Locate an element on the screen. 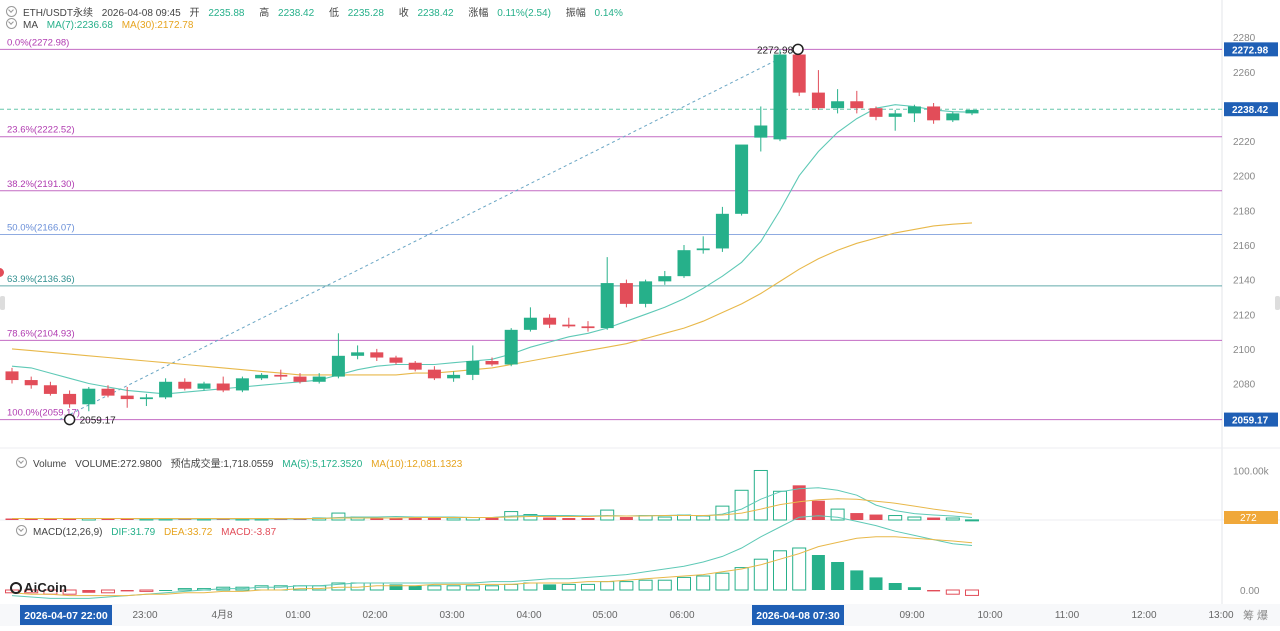 Image resolution: width=1280 pixels, height=631 pixels. left-red-marker is located at coordinates (2, 272).